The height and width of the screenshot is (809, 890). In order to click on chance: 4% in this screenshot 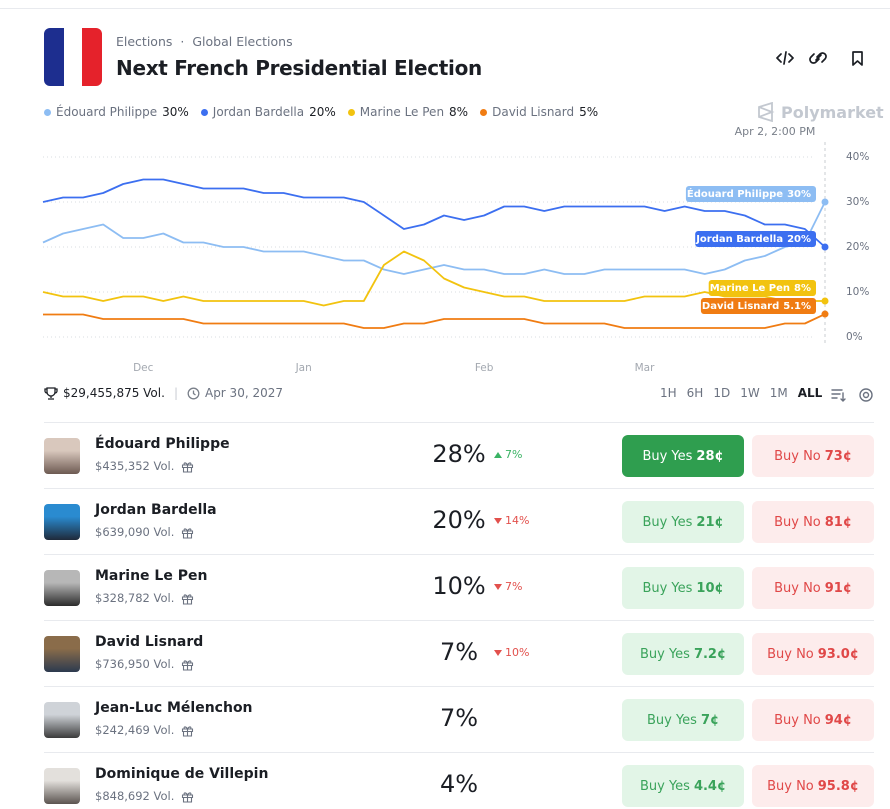, I will do `click(459, 784)`.